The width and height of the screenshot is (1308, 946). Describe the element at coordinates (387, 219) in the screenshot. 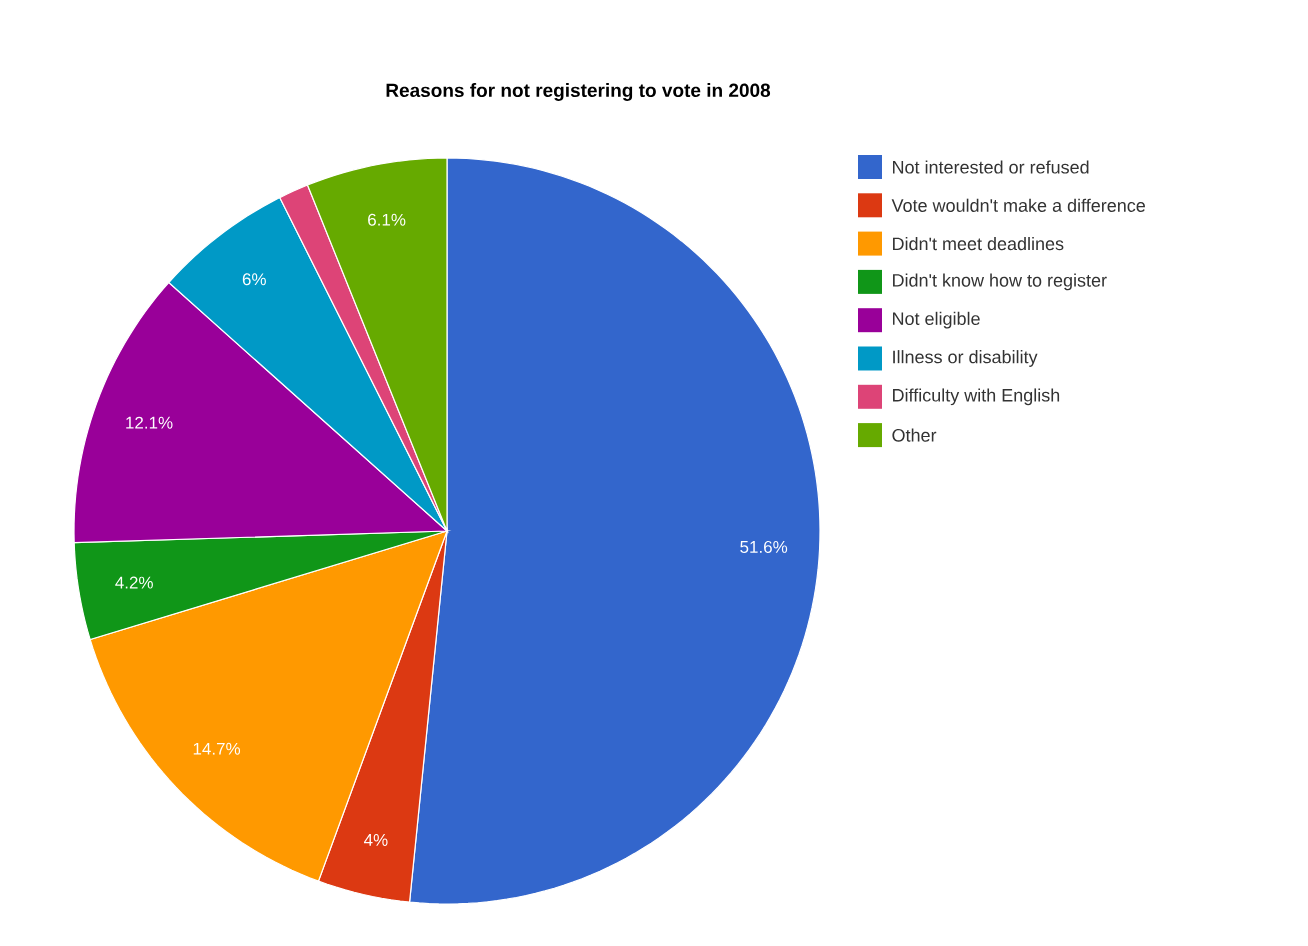

I see `data-label: 6.1%` at that location.